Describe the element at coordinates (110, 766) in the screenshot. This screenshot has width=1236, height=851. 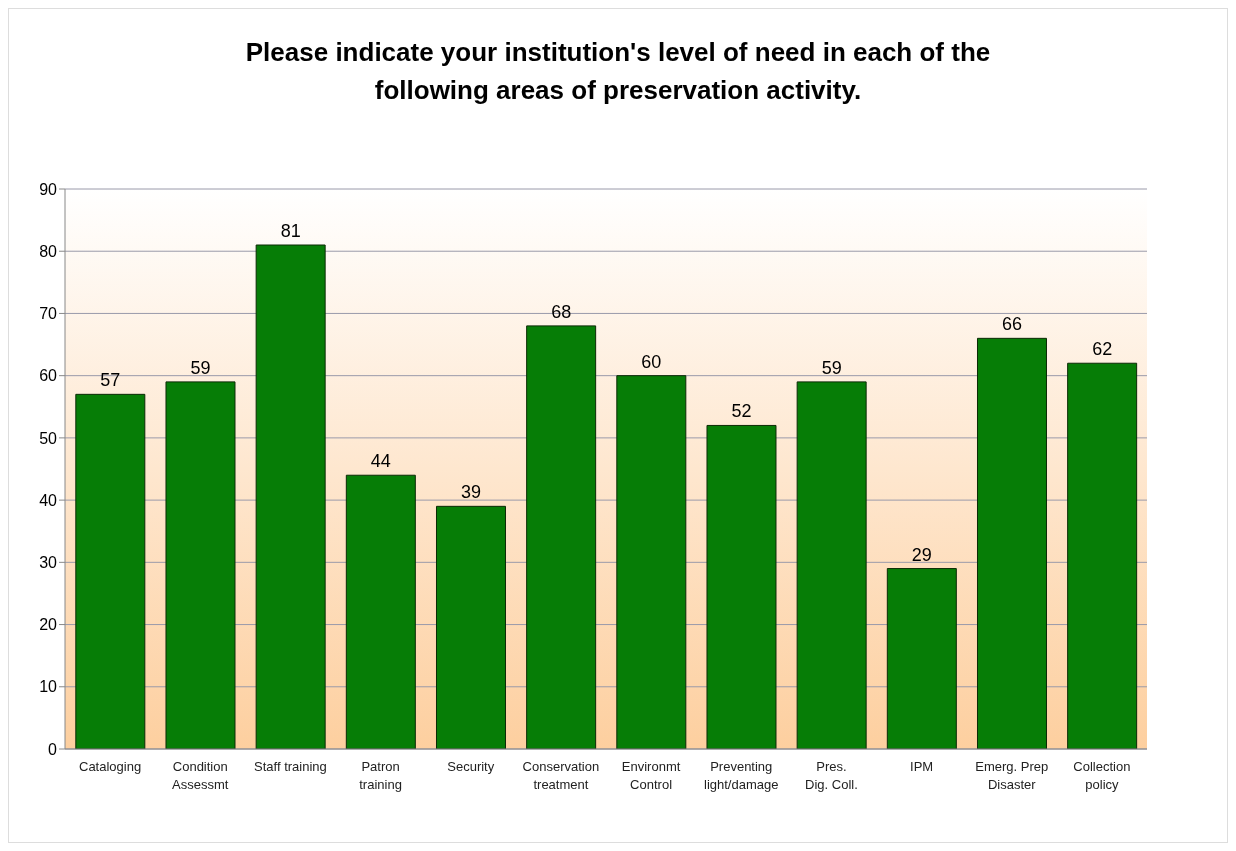
I see `x-tick-label: Cataloging` at that location.